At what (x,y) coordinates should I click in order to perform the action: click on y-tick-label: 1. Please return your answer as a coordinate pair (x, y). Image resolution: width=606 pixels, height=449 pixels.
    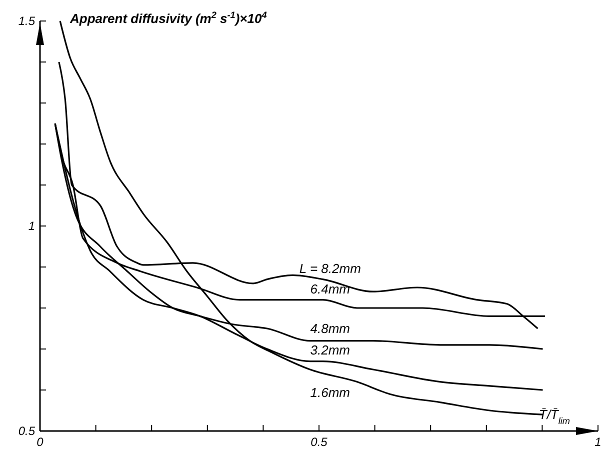
    Looking at the image, I should click on (31, 226).